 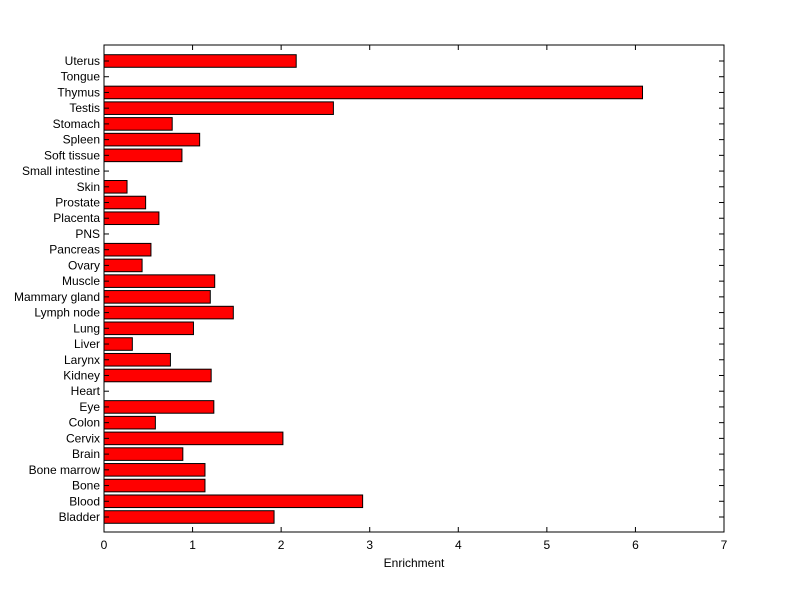 I want to click on bar-mammary-gland, so click(x=157, y=297).